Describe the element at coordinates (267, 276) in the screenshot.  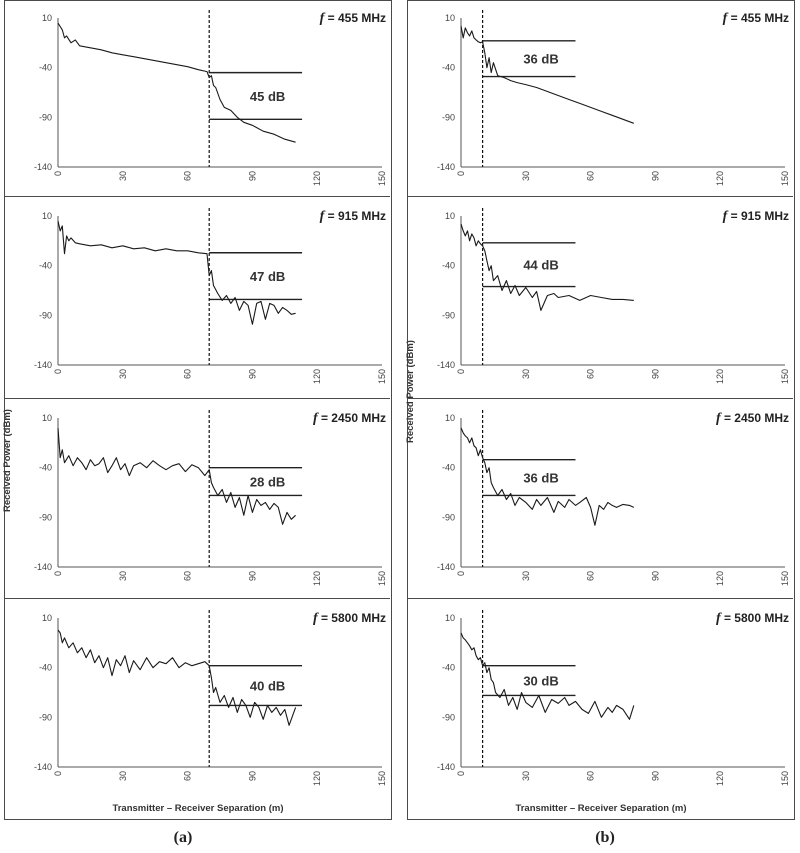
I see `attenuation-annotation: 47 dB` at that location.